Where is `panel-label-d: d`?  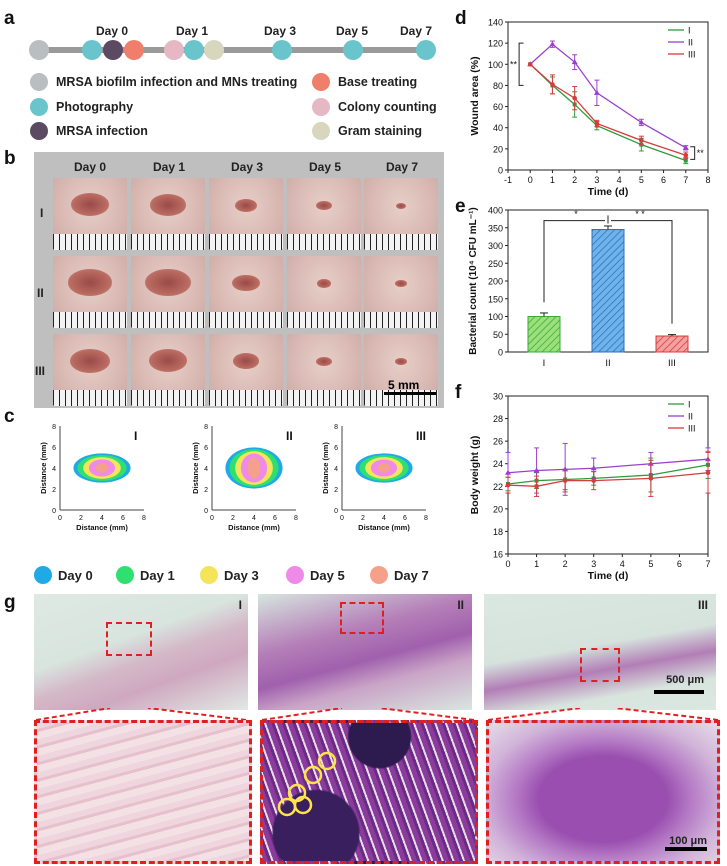
panel-label-d: d is located at coordinates (461, 18).